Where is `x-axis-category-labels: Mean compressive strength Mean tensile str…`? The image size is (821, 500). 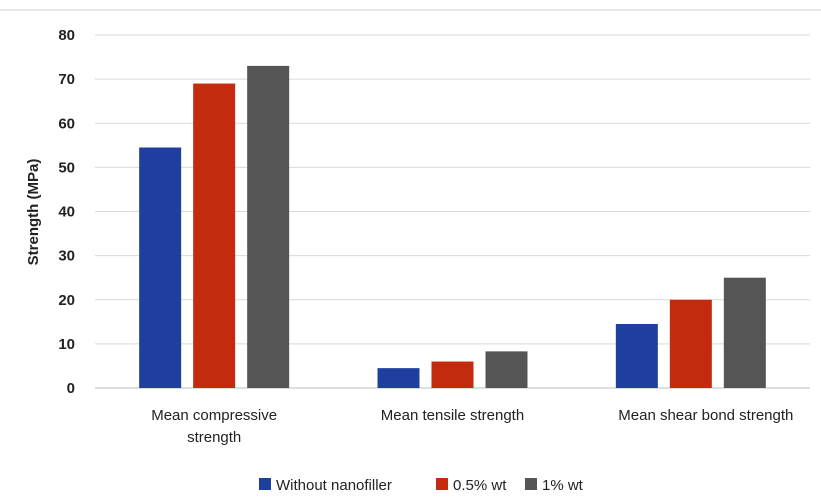
x-axis-category-labels: Mean compressive strength Mean tensile str… is located at coordinates (472, 426).